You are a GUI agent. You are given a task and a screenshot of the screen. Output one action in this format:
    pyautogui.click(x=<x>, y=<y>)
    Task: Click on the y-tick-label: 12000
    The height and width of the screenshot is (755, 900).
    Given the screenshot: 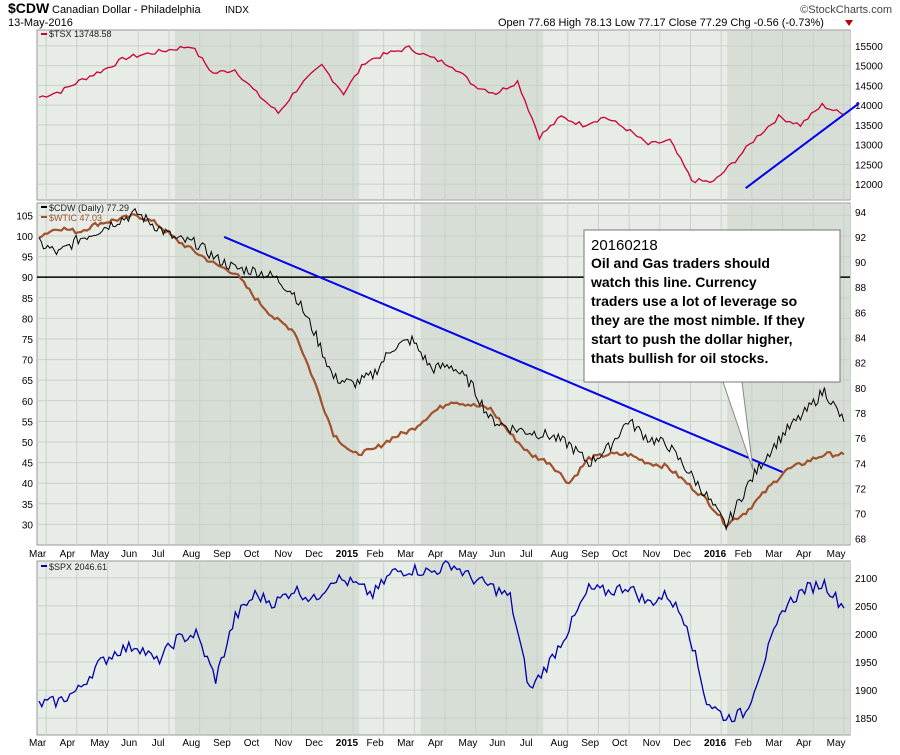 What is the action you would take?
    pyautogui.click(x=869, y=185)
    